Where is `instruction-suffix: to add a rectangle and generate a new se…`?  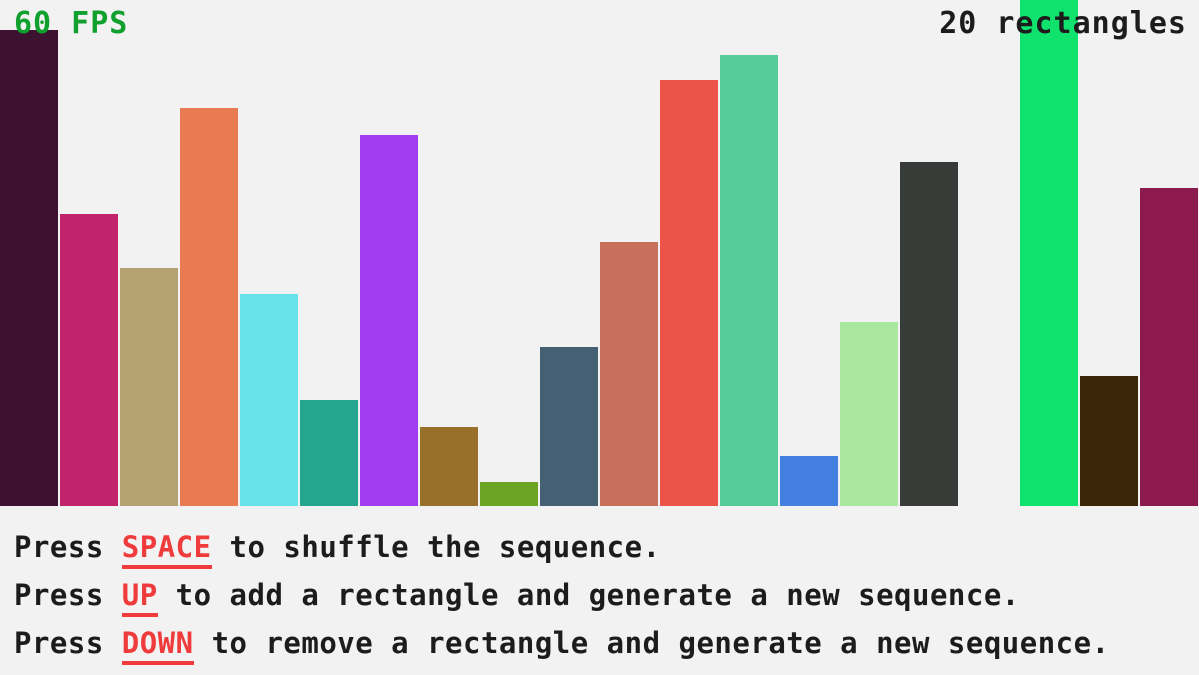 instruction-suffix: to add a rectangle and generate a new se… is located at coordinates (588, 595).